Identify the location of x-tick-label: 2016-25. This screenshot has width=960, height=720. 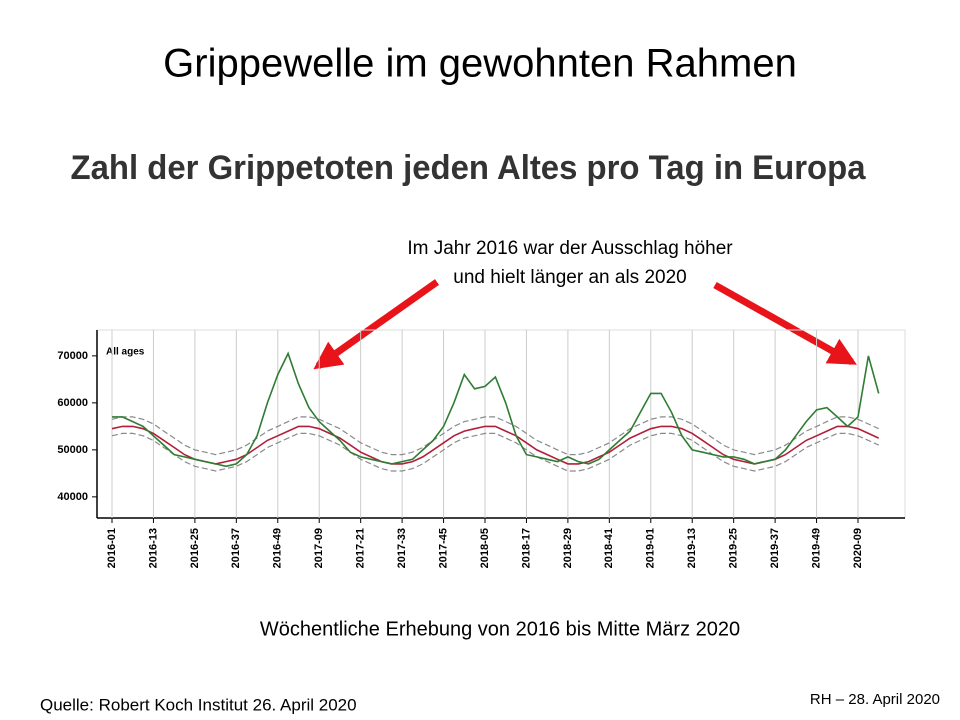
(195, 548).